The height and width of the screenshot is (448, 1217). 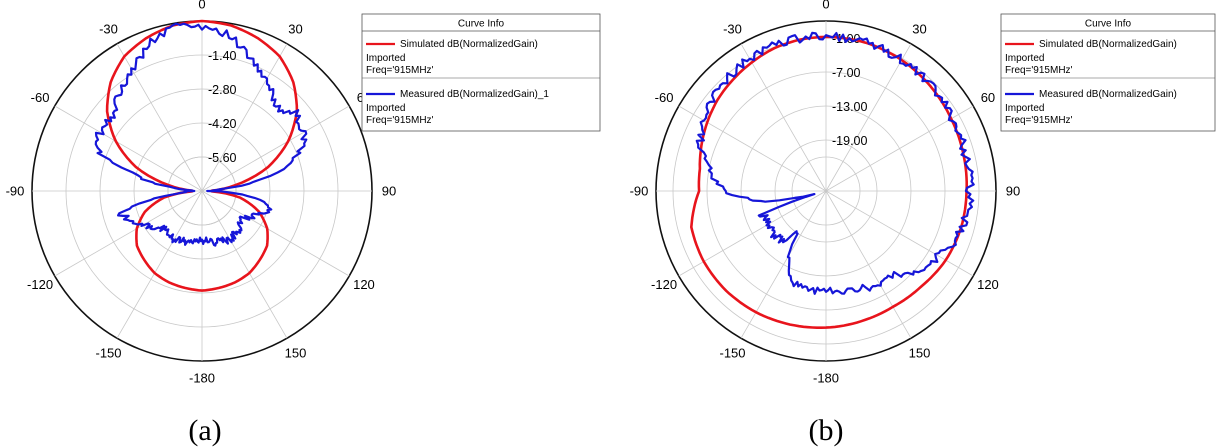 I want to click on legend-entry-label: Measured dB(NormalizedGain), so click(x=1108, y=94).